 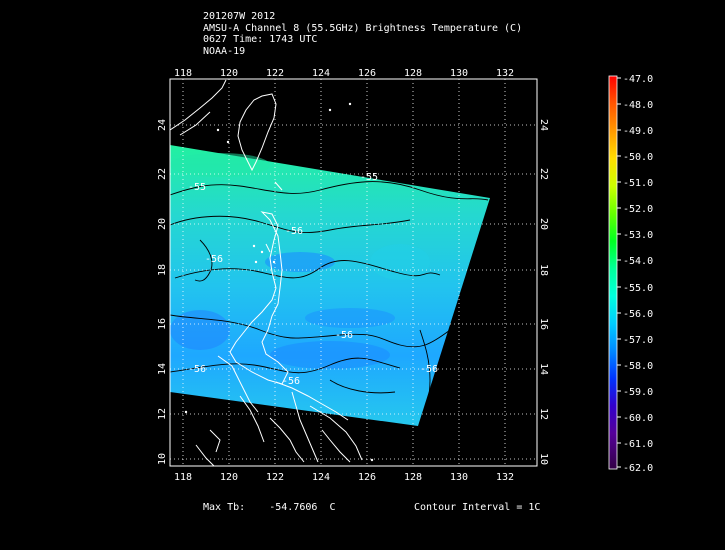 I want to click on contour-labels: -55 -55 -56 -56 -56 -56 -56 -56, so click(x=313, y=279).